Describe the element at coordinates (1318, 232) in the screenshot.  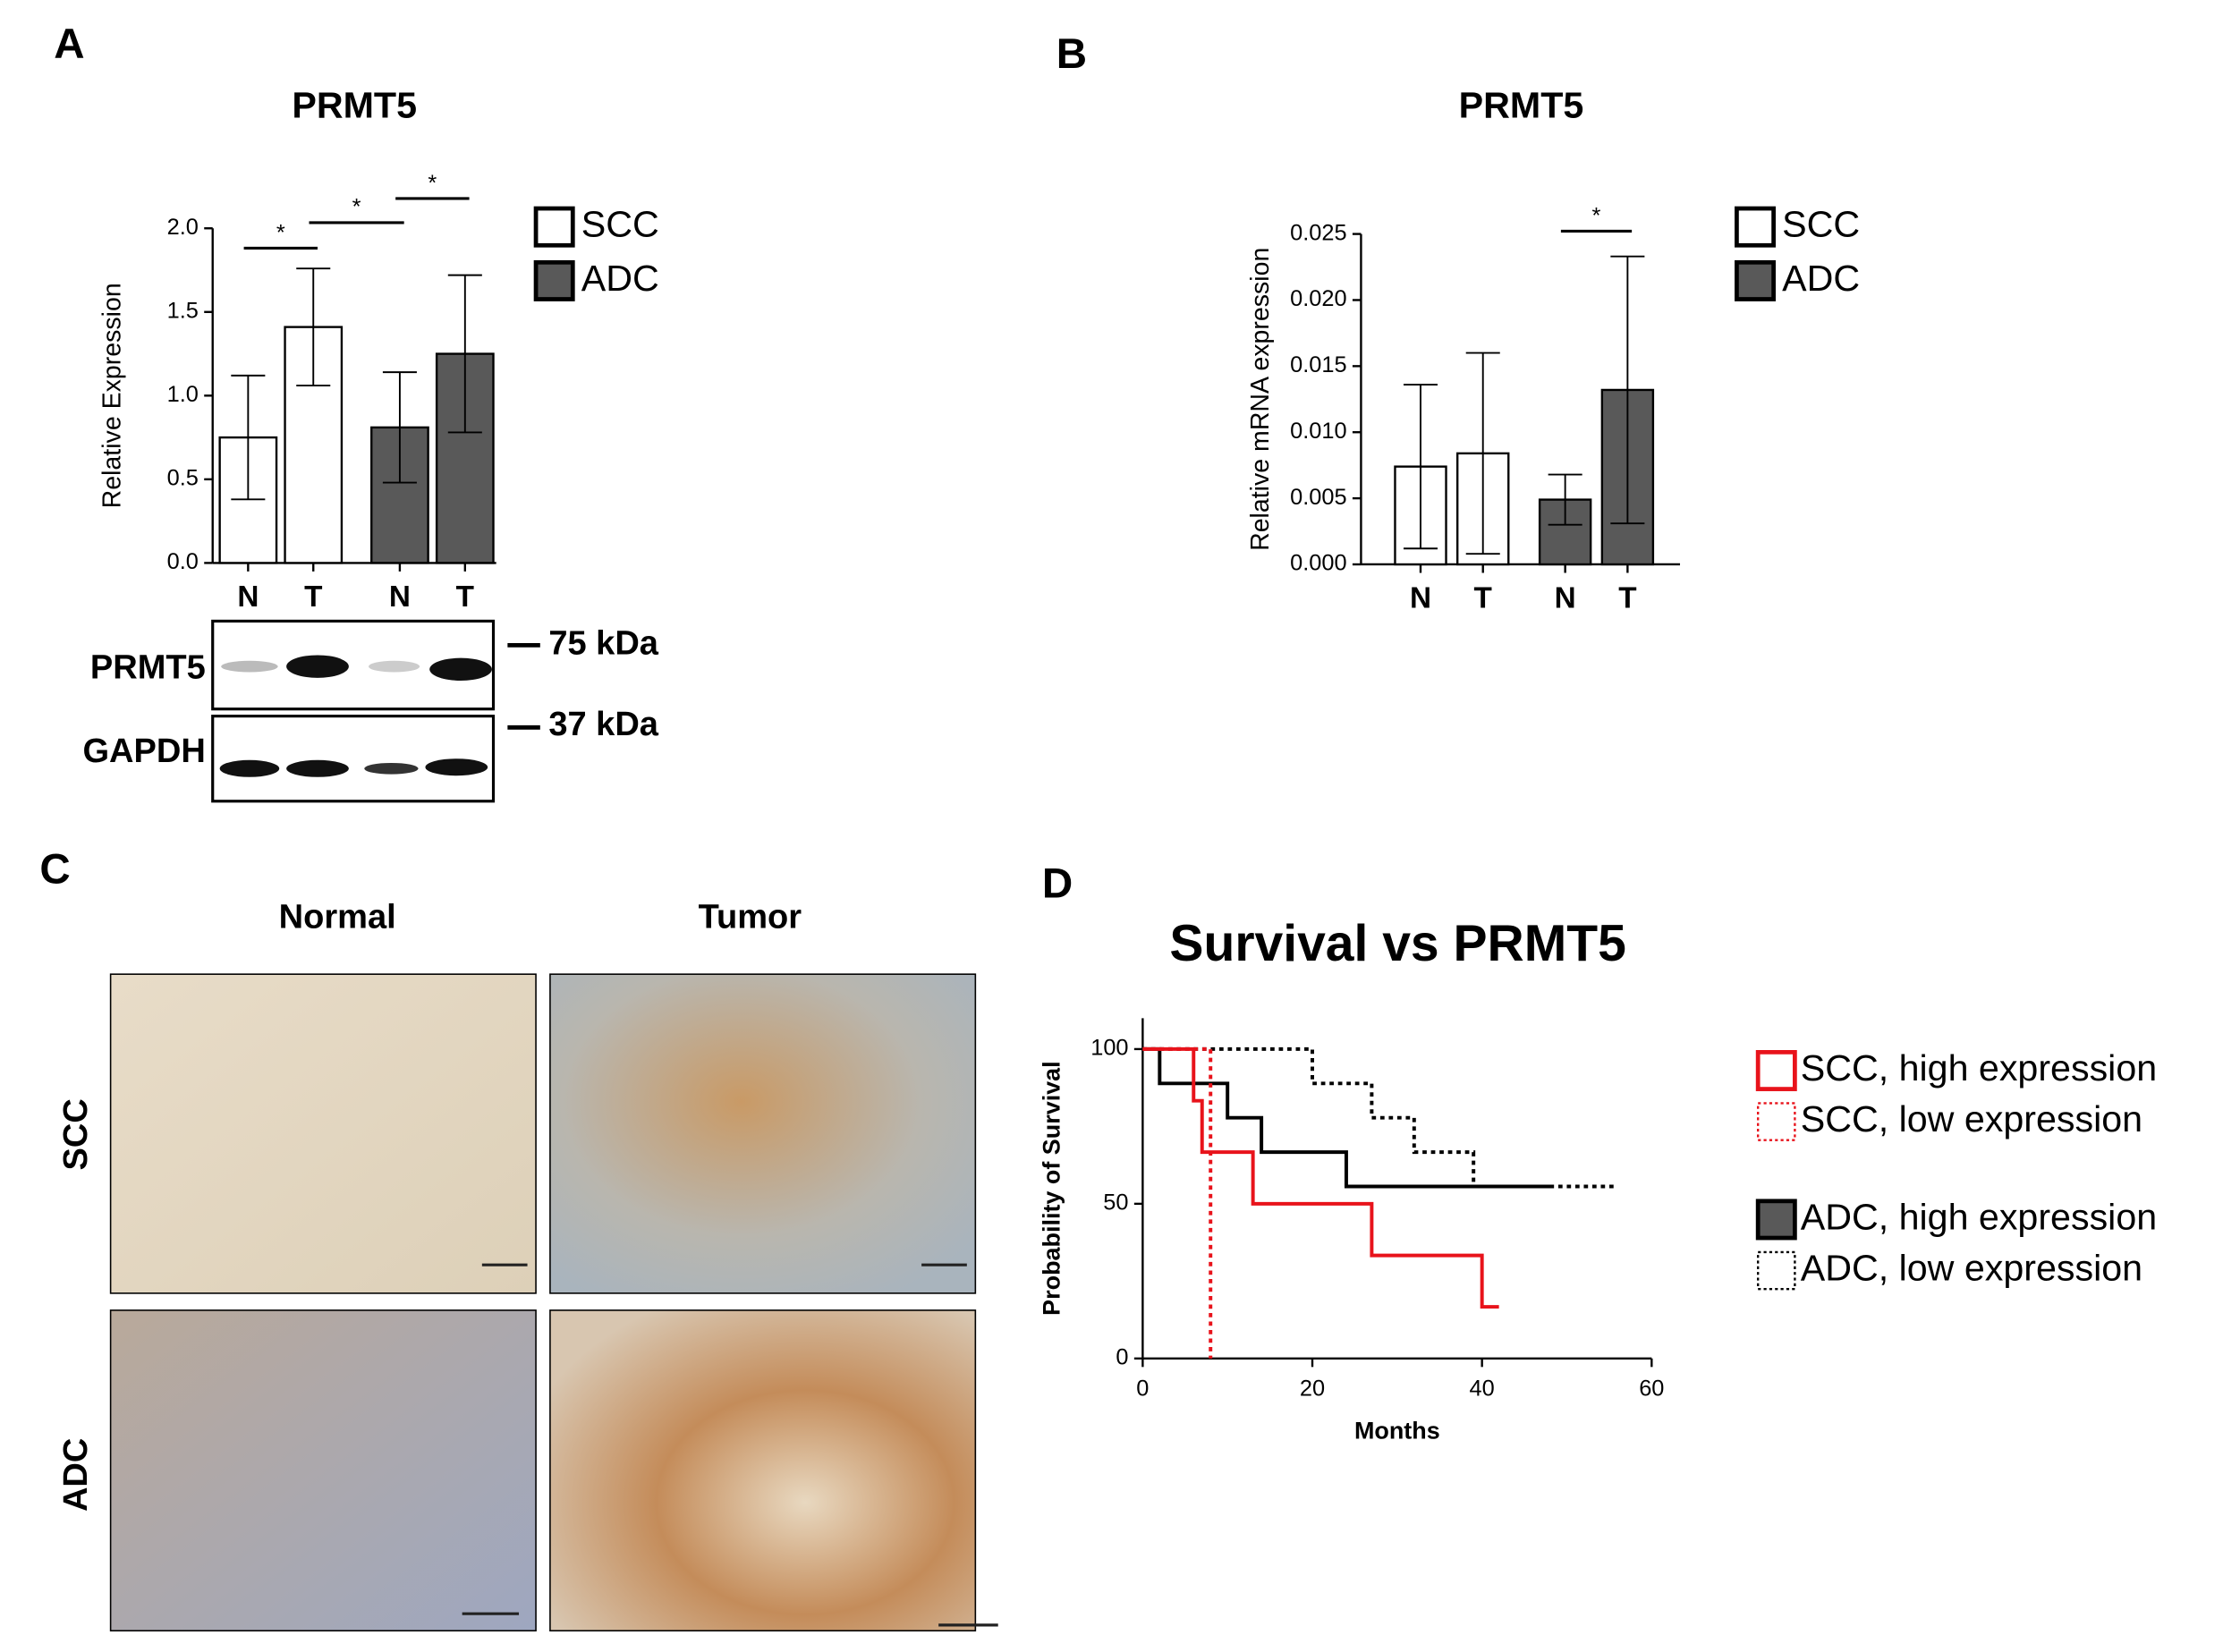
I see `y-tick-label: 0.025` at that location.